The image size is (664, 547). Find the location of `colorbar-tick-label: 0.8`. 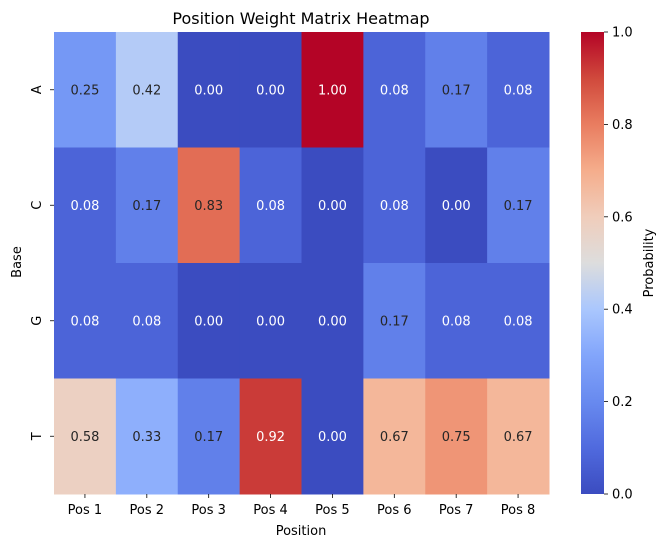

colorbar-tick-label: 0.8 is located at coordinates (622, 125).